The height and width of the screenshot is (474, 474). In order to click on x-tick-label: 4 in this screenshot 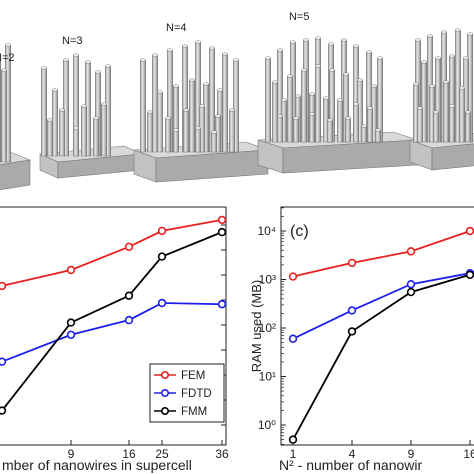, I will do `click(352, 454)`.